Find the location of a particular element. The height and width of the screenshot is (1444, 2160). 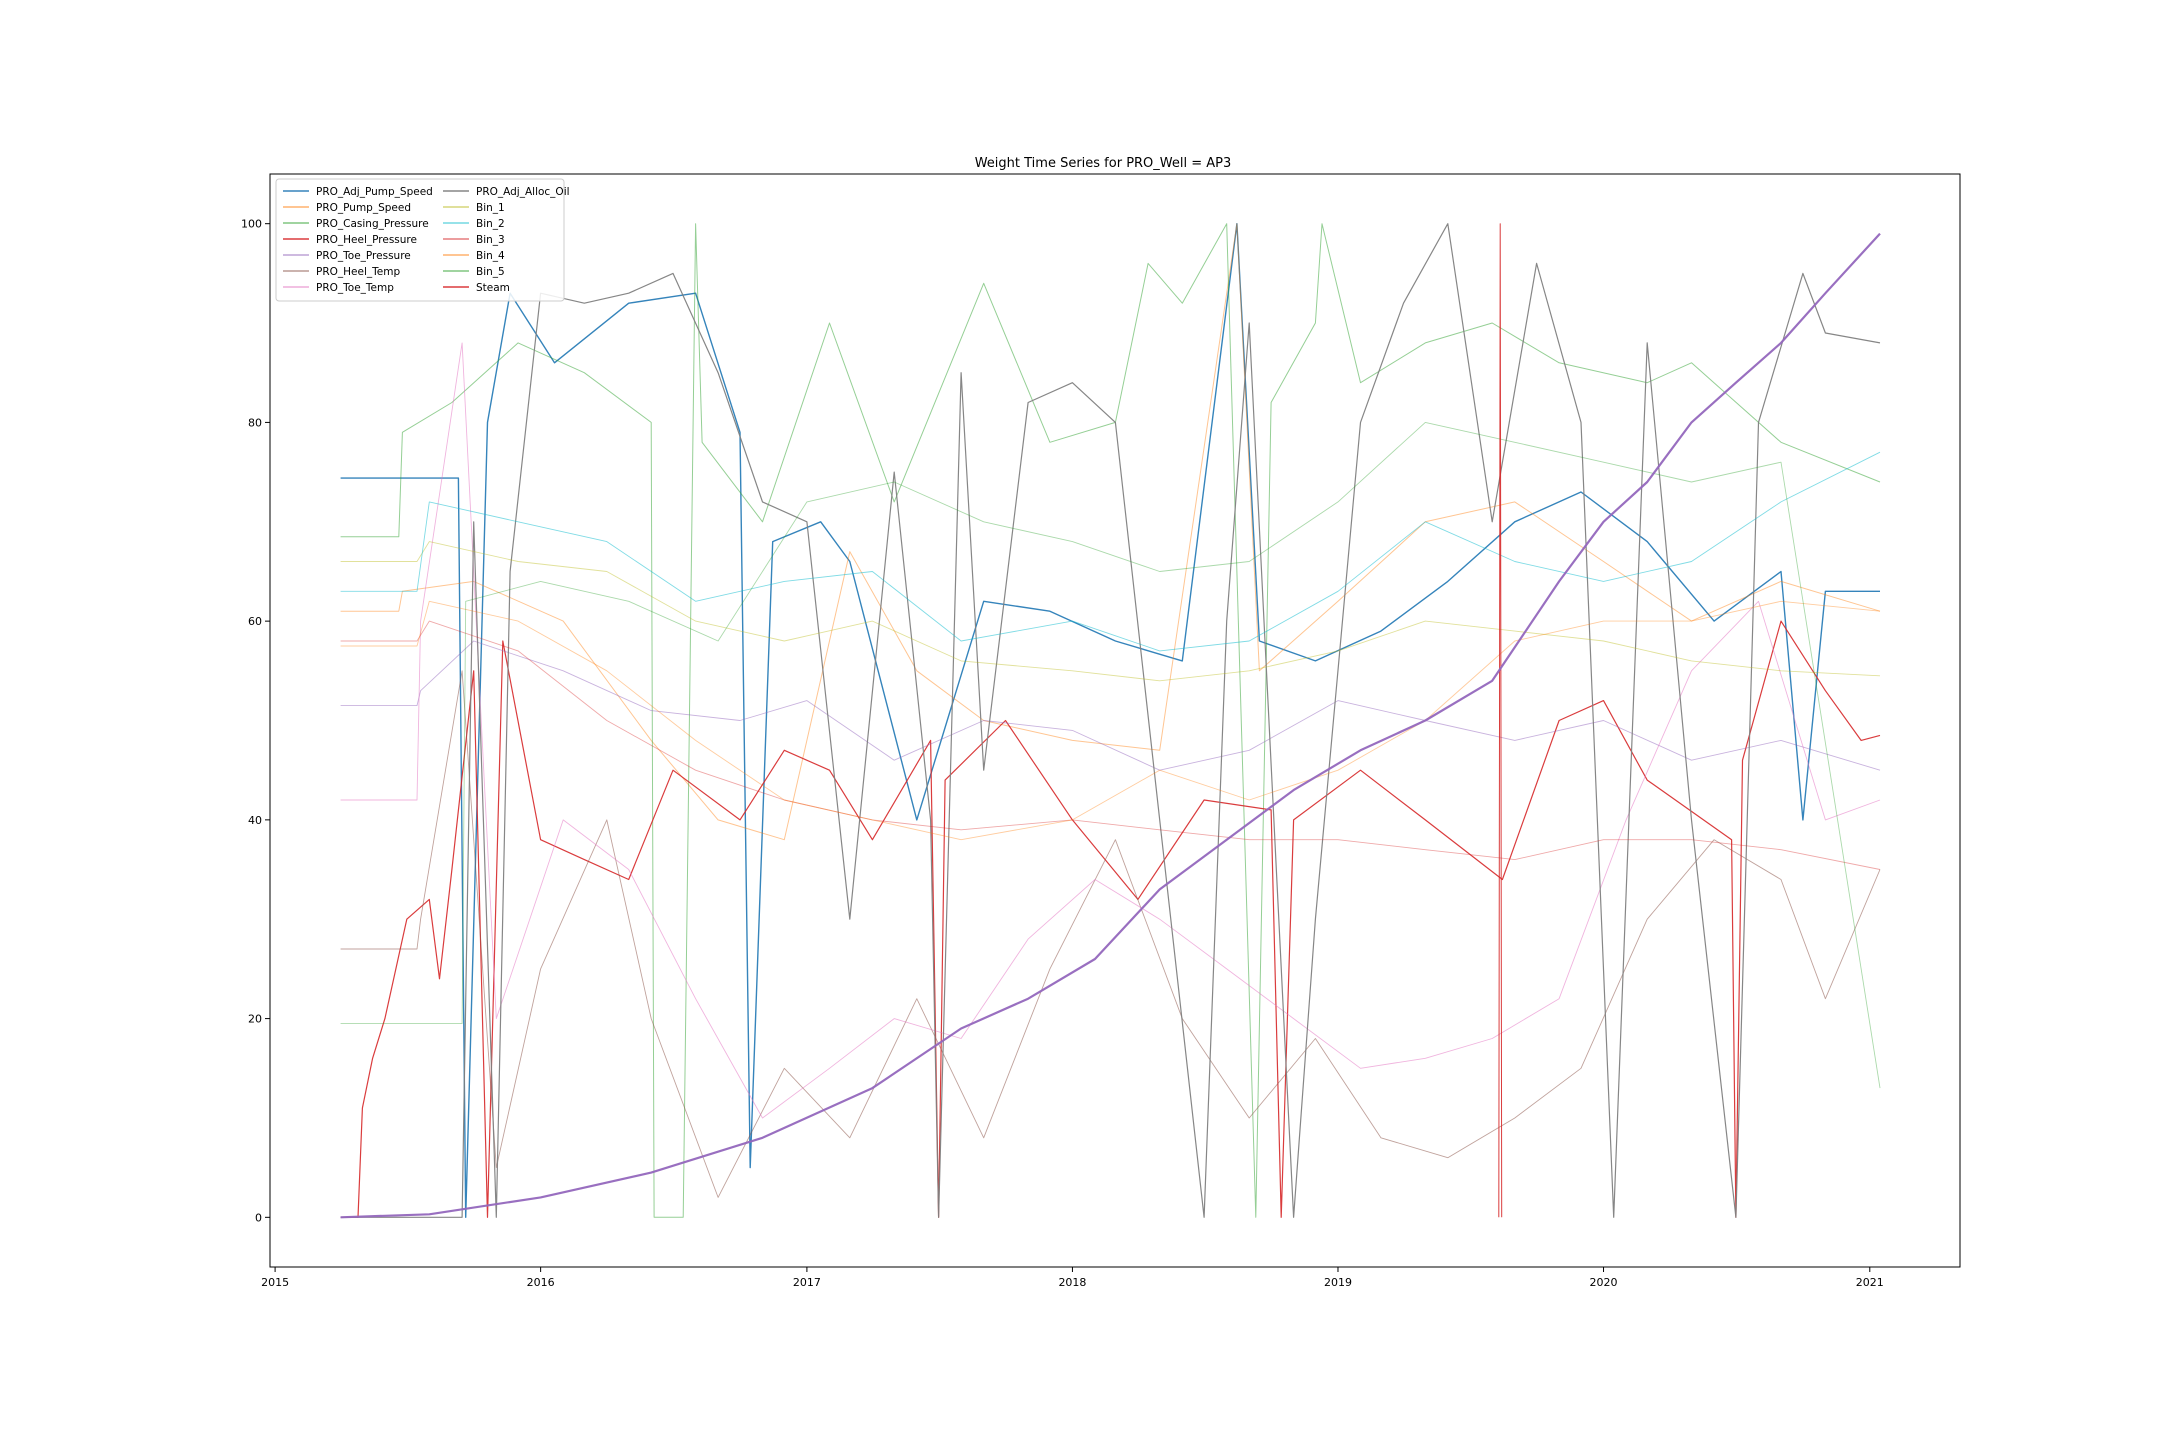

x-tick-label: 2019 is located at coordinates (1338, 1282).